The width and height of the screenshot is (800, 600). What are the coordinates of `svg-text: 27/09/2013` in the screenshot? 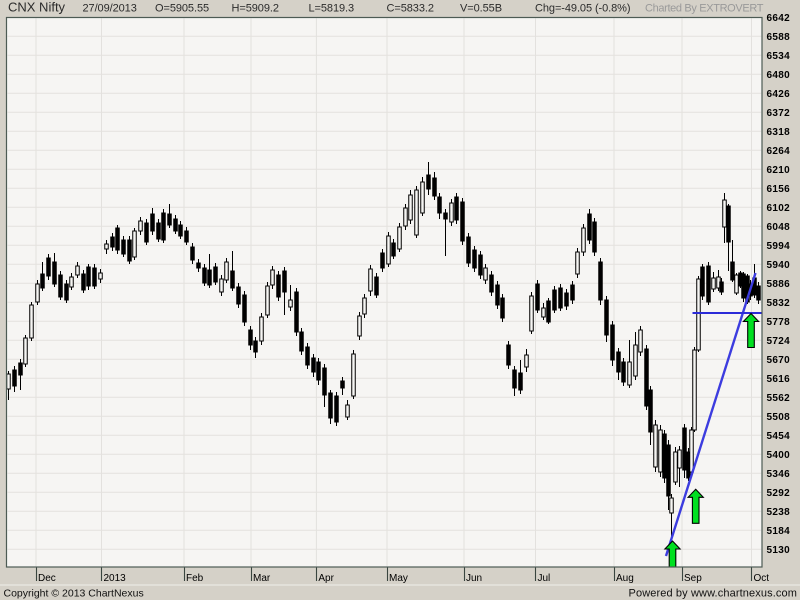 It's located at (110, 9).